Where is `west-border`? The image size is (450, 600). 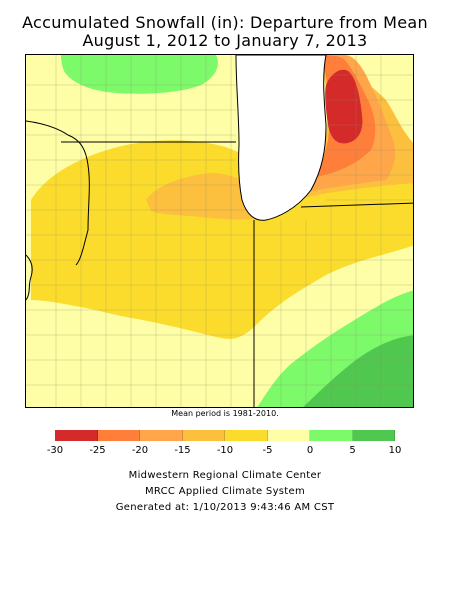 west-border is located at coordinates (29, 277).